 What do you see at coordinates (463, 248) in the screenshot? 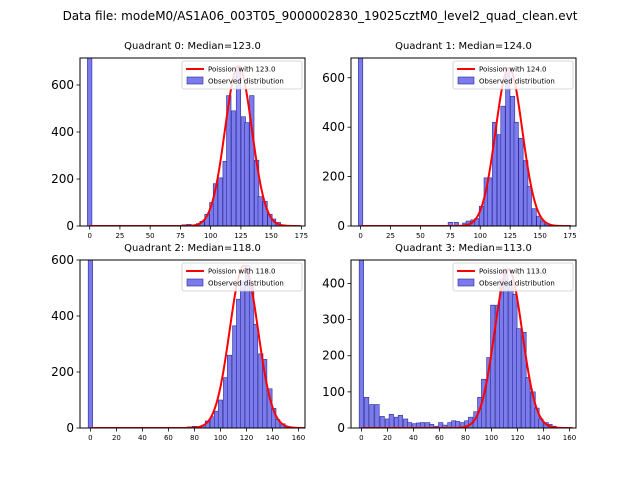
I see `chart-title: Quadrant 3: Median=113.0` at bounding box center [463, 248].